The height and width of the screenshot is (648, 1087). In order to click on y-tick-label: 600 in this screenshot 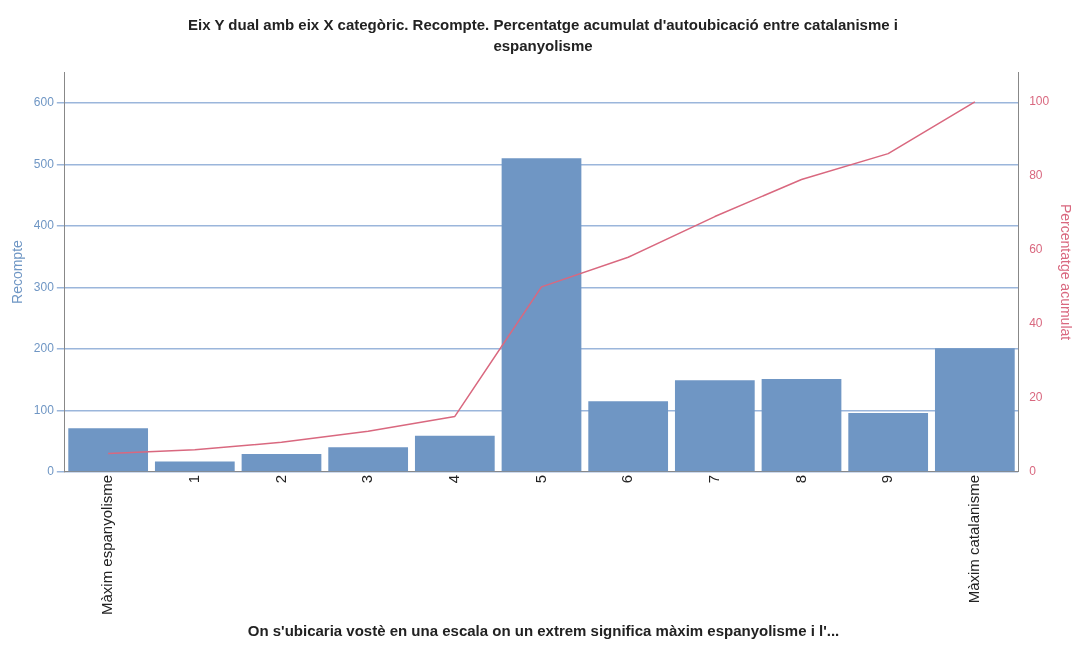, I will do `click(44, 102)`.